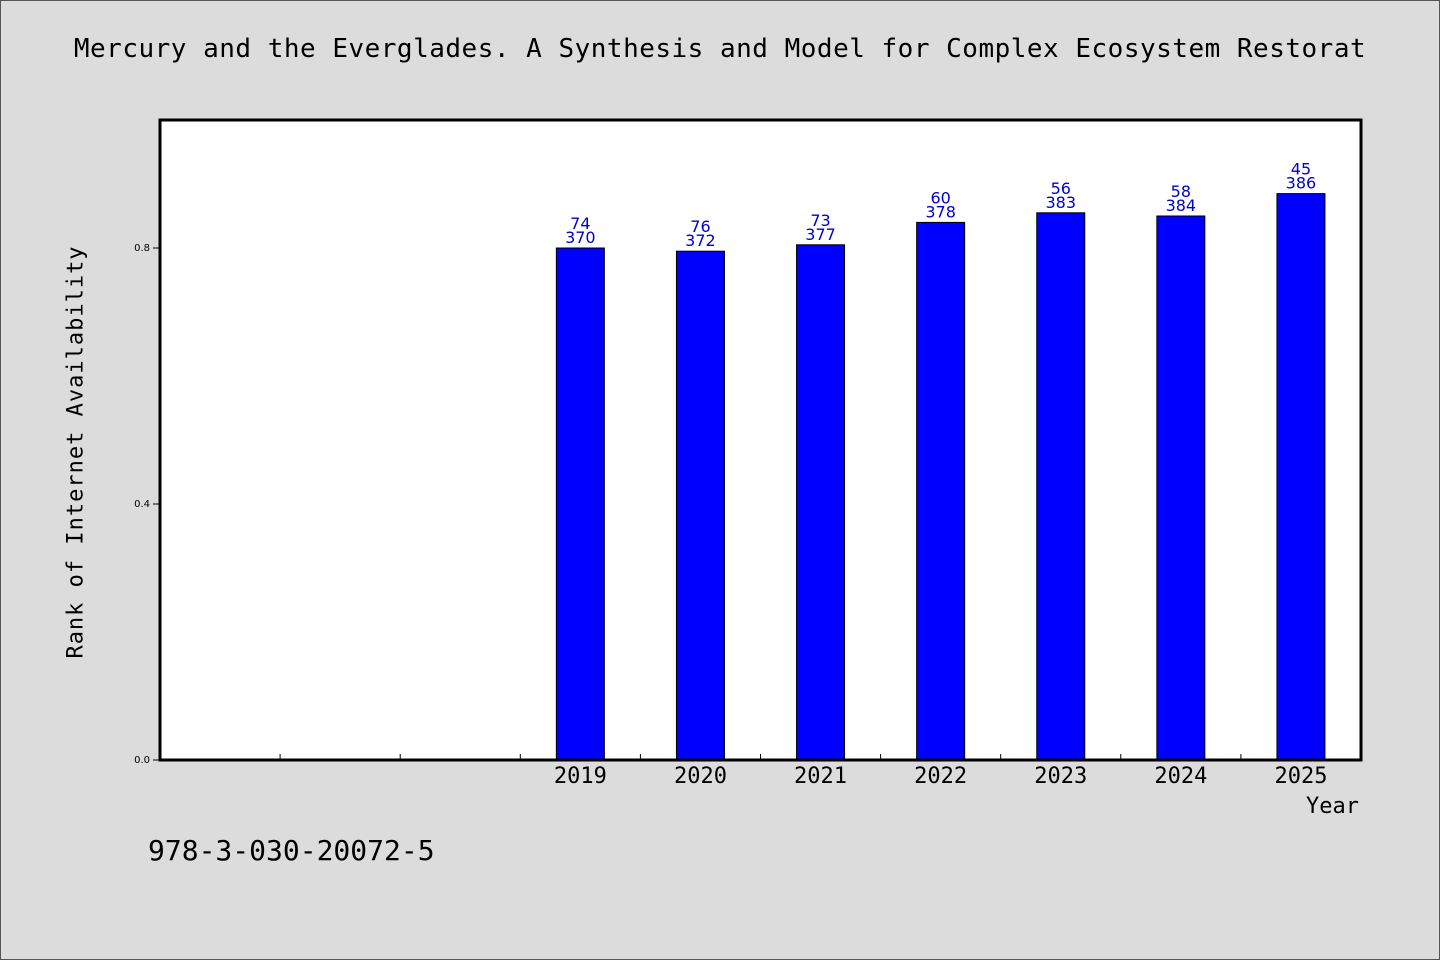 The width and height of the screenshot is (1440, 960). Describe the element at coordinates (700, 226) in the screenshot. I see `bar-label-top: 76` at that location.